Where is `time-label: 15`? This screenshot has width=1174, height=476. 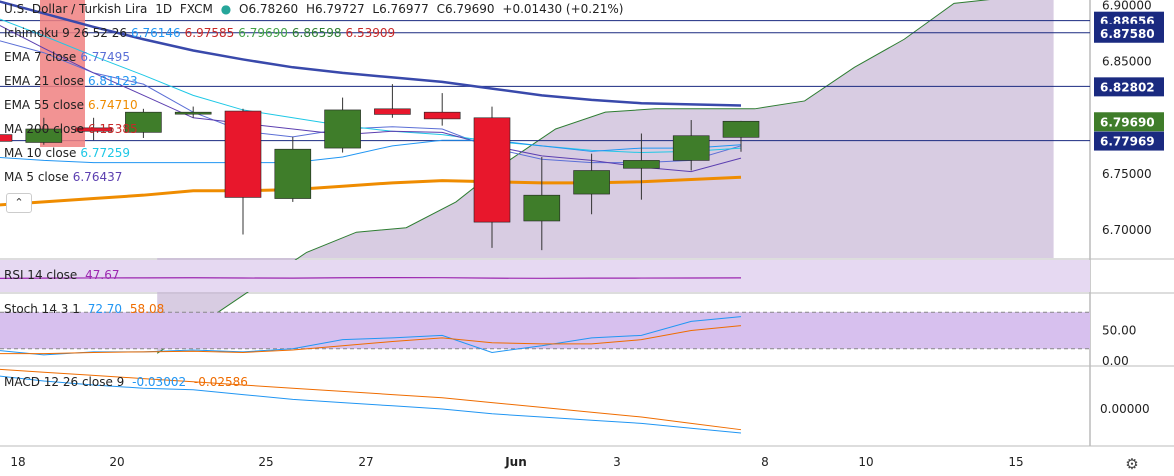
time-label: 15 is located at coordinates (1015, 462).